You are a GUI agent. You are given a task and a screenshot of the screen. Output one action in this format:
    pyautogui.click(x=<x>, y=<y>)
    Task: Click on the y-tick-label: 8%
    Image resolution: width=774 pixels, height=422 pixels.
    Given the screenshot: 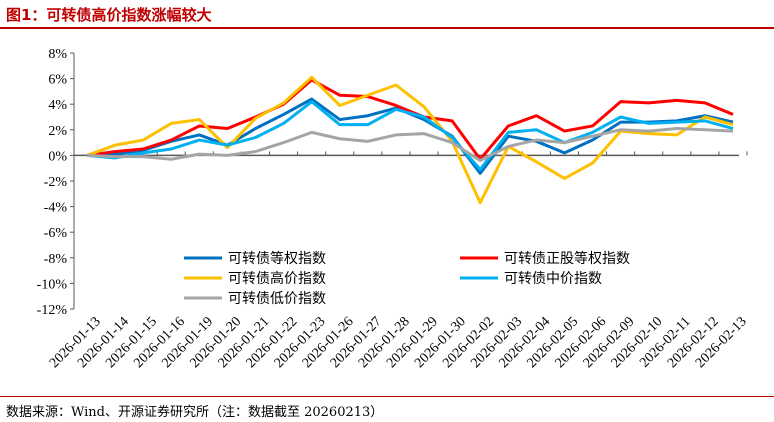 What is the action you would take?
    pyautogui.click(x=57, y=54)
    